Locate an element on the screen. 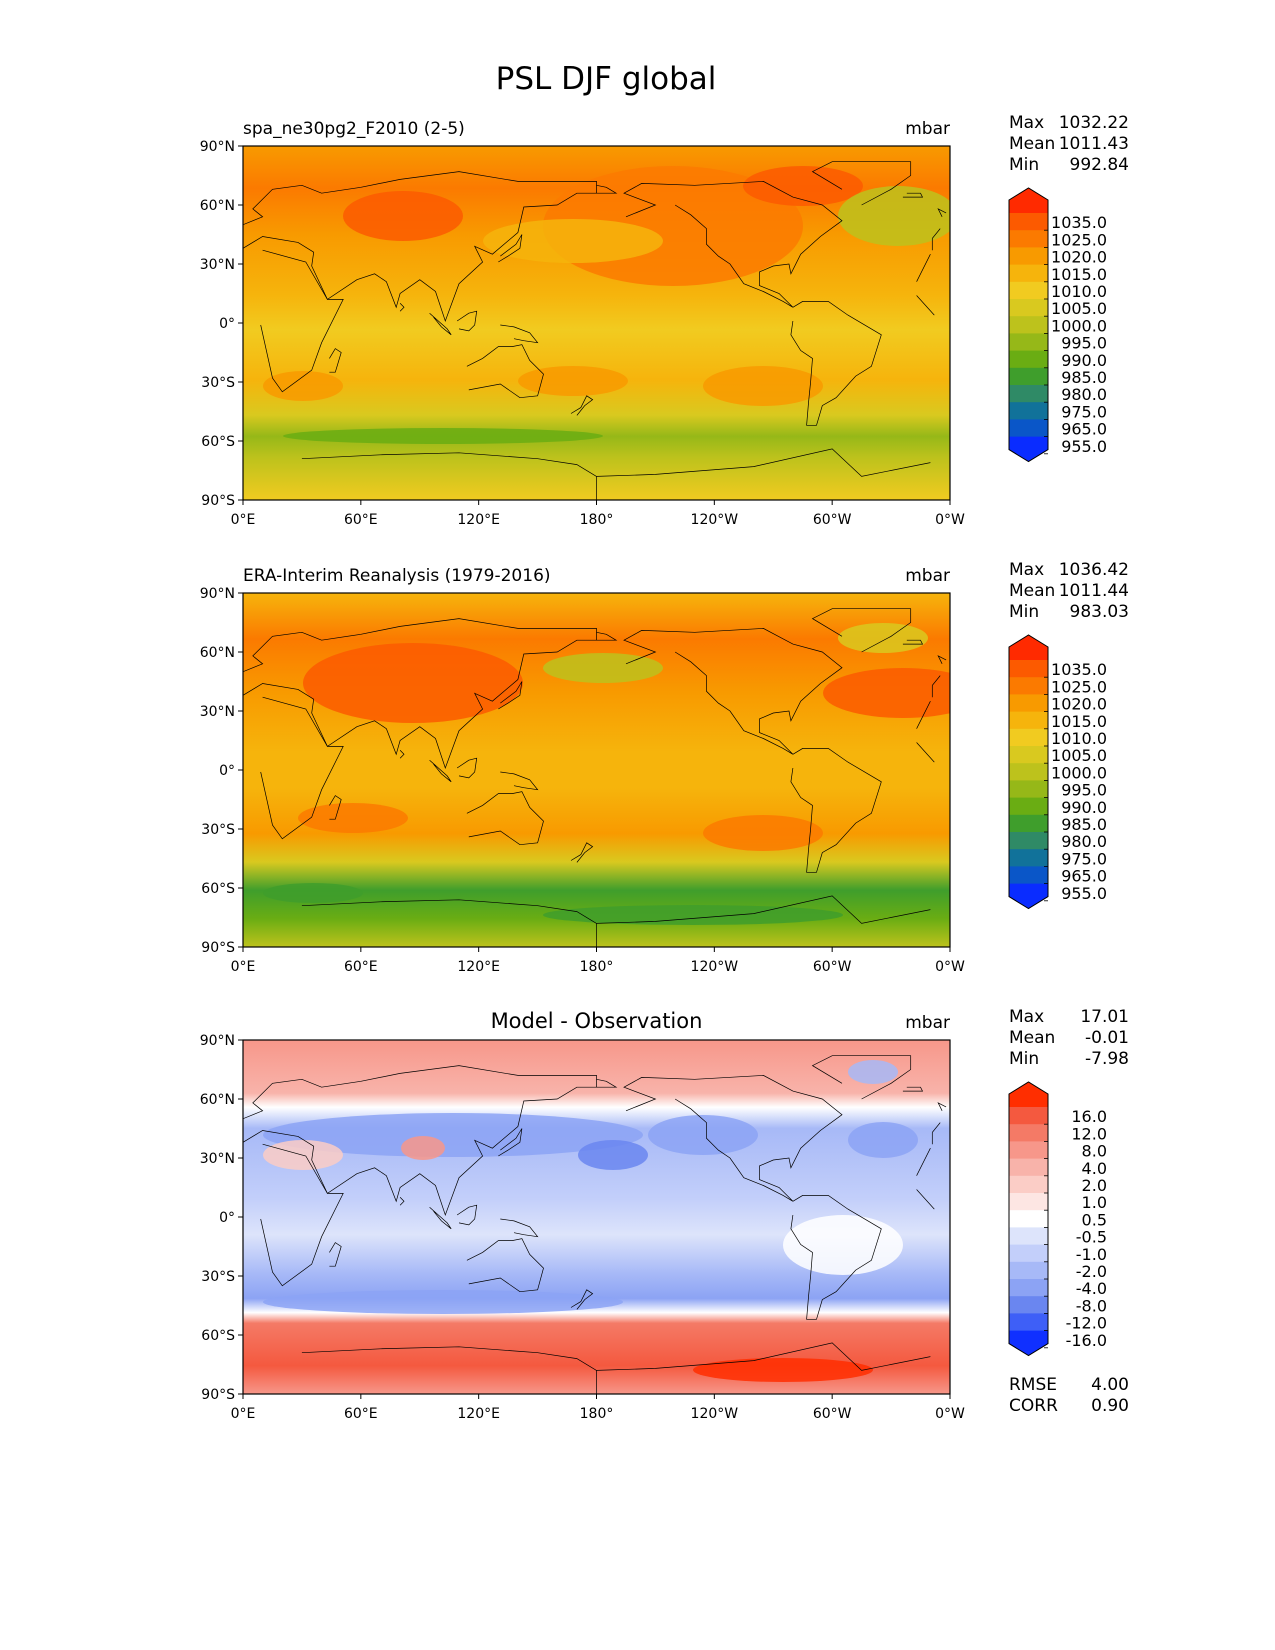  colorbar-label: 8.0 is located at coordinates (1094, 1151).